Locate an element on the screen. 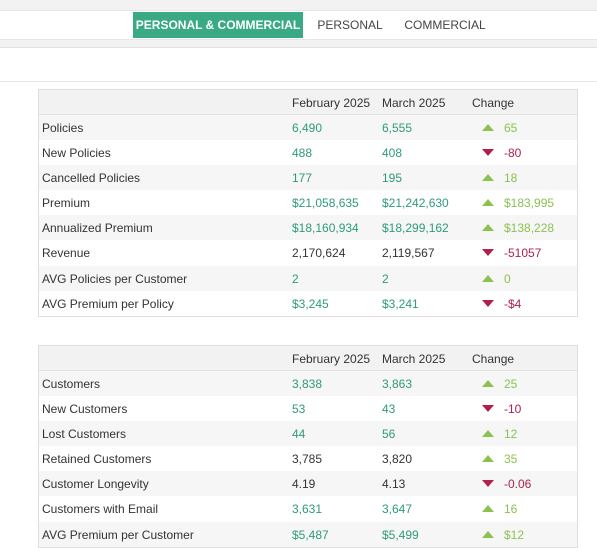 The image size is (597, 560). february-value: 53 is located at coordinates (299, 409).